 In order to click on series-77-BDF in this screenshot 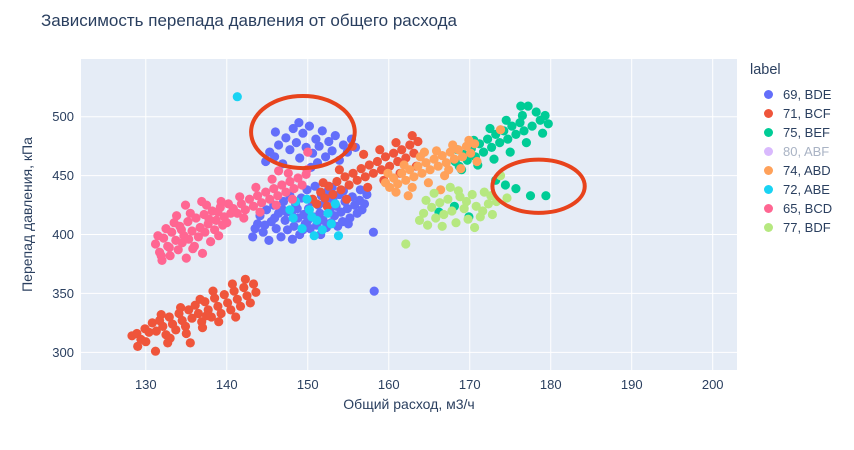, I will do `click(456, 210)`.